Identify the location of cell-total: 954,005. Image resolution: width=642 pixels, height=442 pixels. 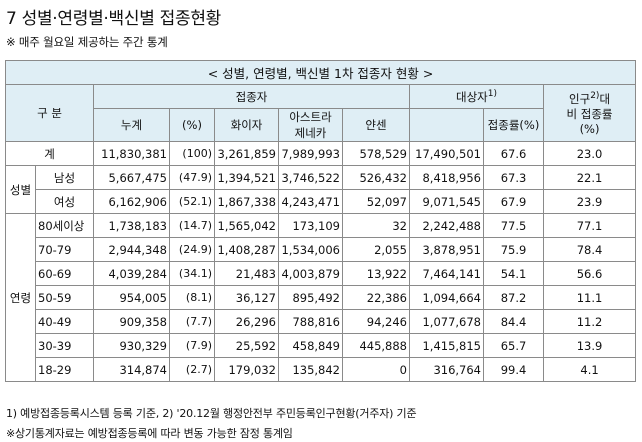
(131, 297).